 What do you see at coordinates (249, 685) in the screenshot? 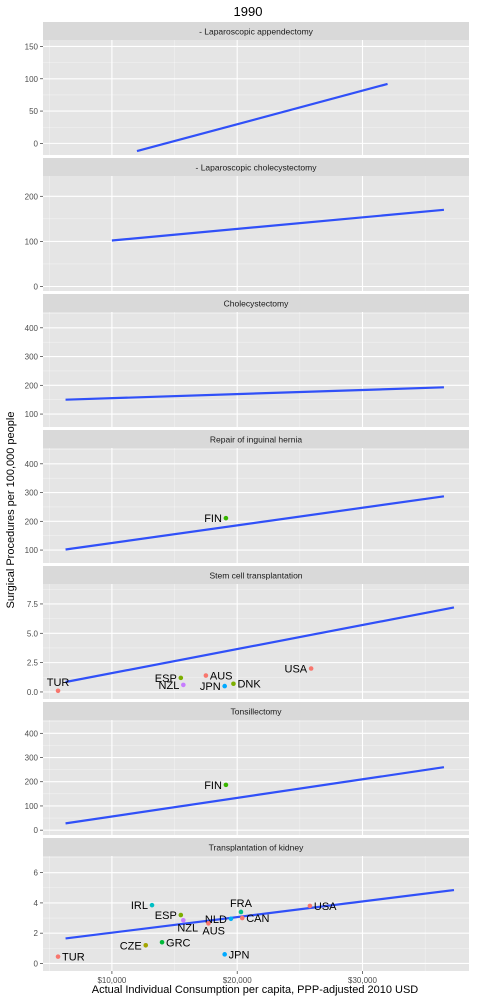
I see `point-label: DNK` at bounding box center [249, 685].